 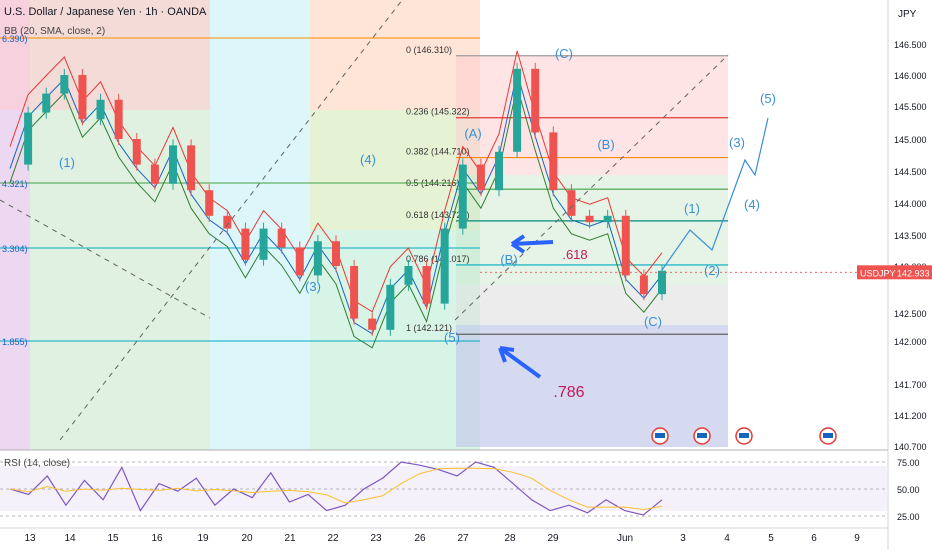 What do you see at coordinates (715, 194) in the screenshot?
I see `projection-path` at bounding box center [715, 194].